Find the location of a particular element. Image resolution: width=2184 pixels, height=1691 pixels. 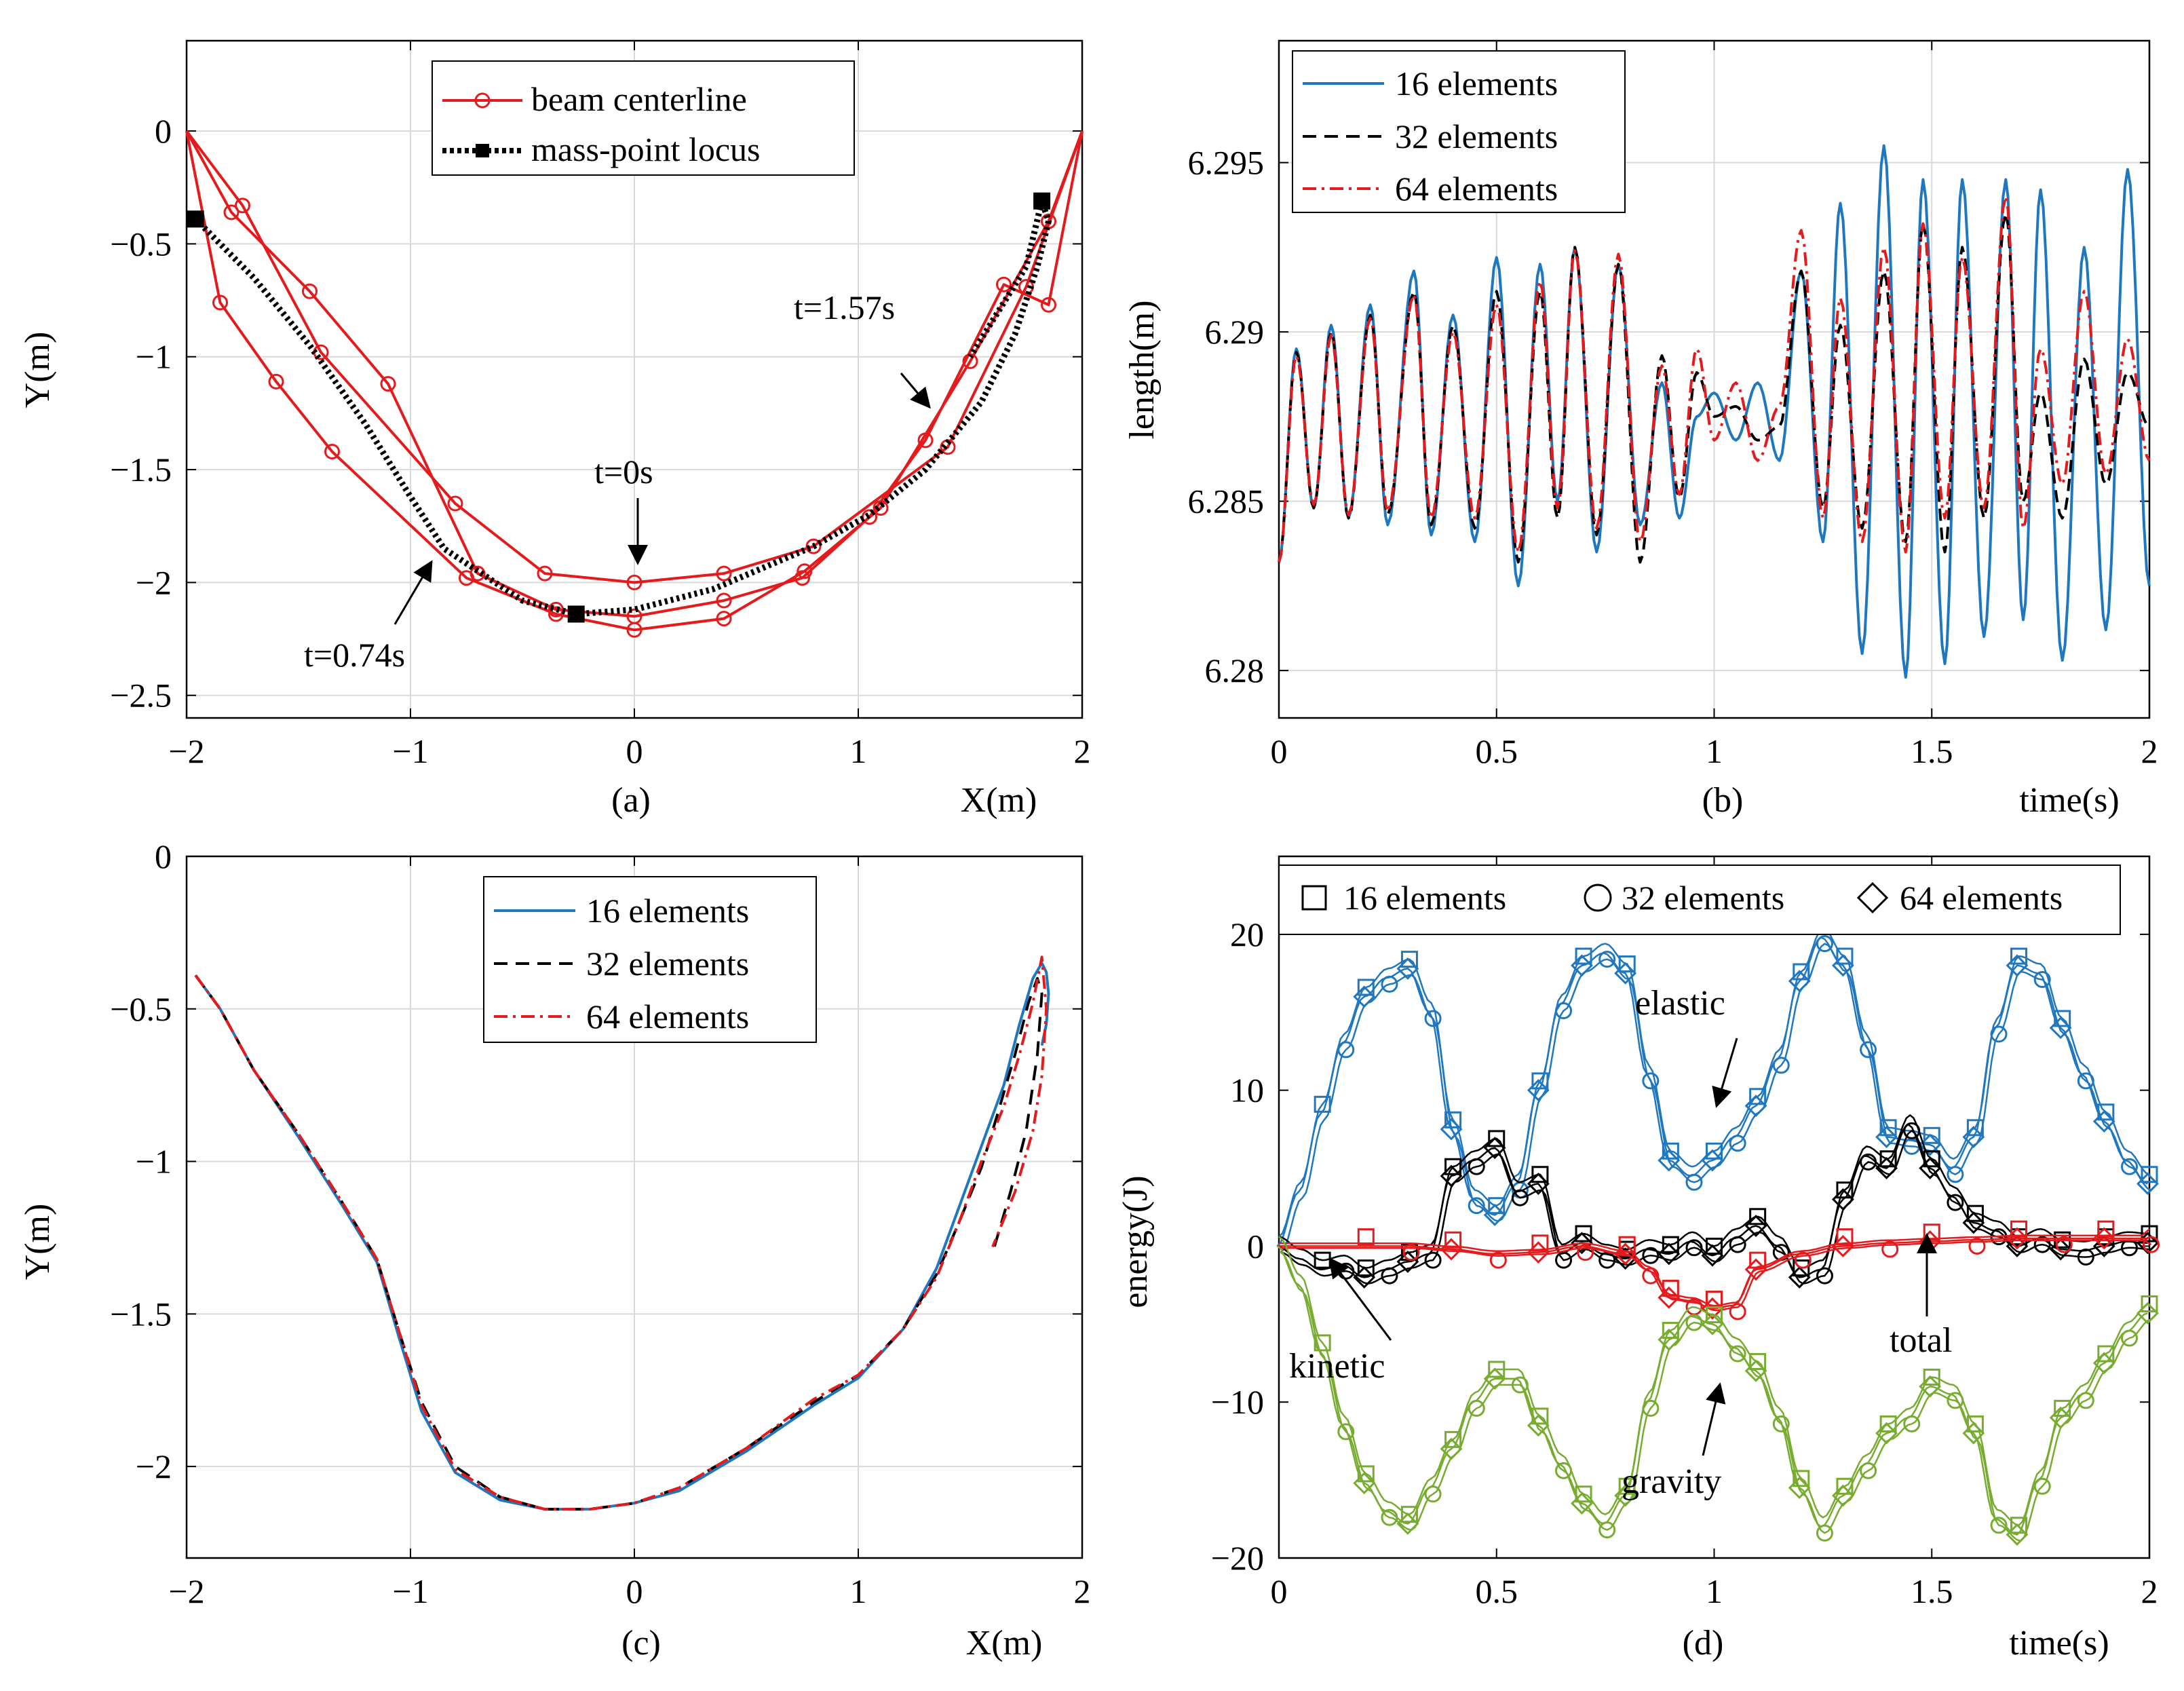

x-tick-label: −2 is located at coordinates (186, 1591).